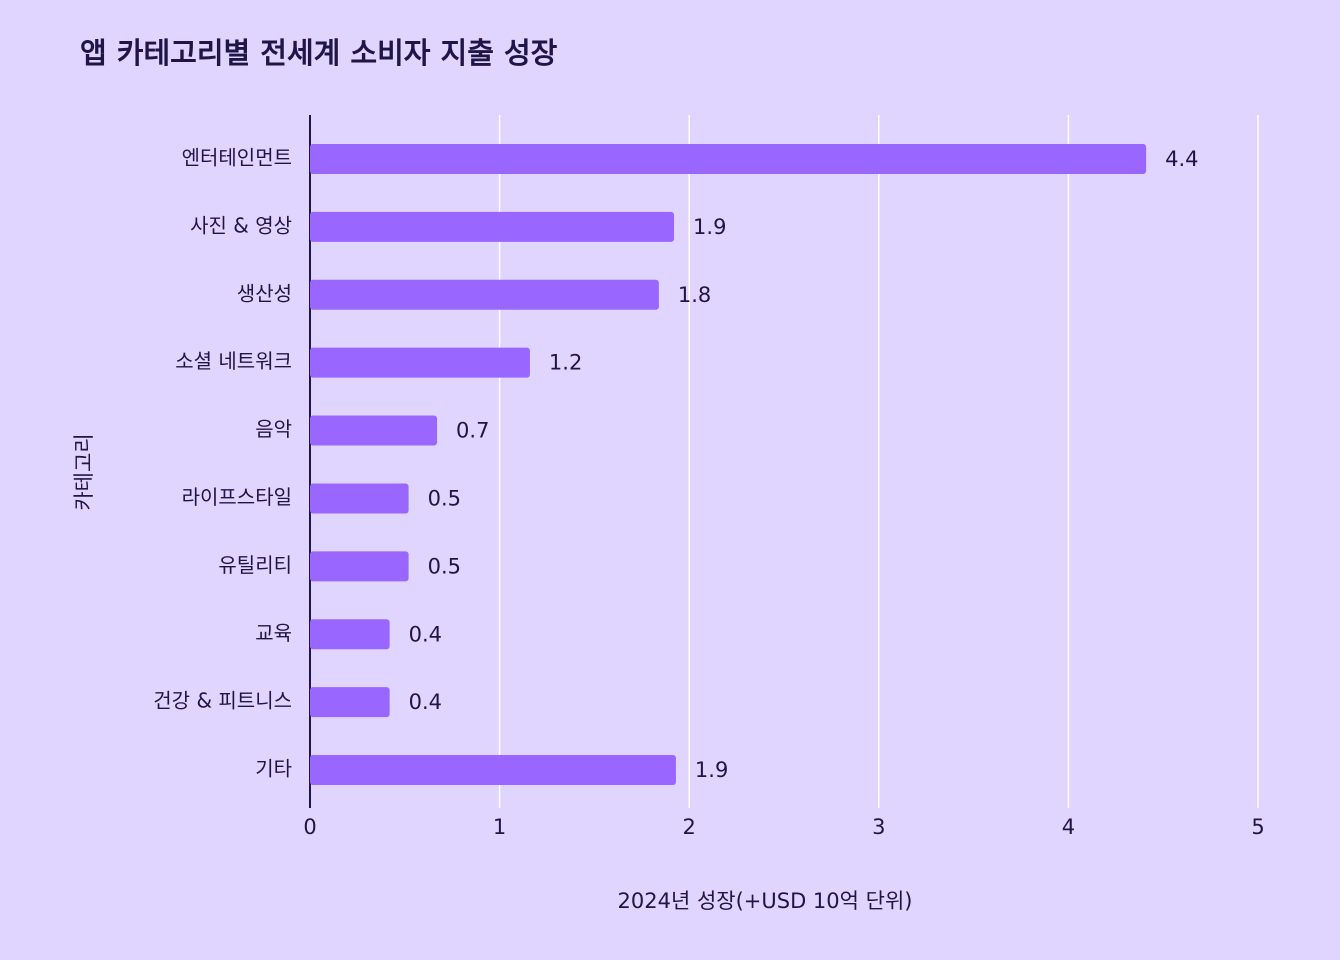  Describe the element at coordinates (84, 471) in the screenshot. I see `y-axis-label: 카테고리` at that location.